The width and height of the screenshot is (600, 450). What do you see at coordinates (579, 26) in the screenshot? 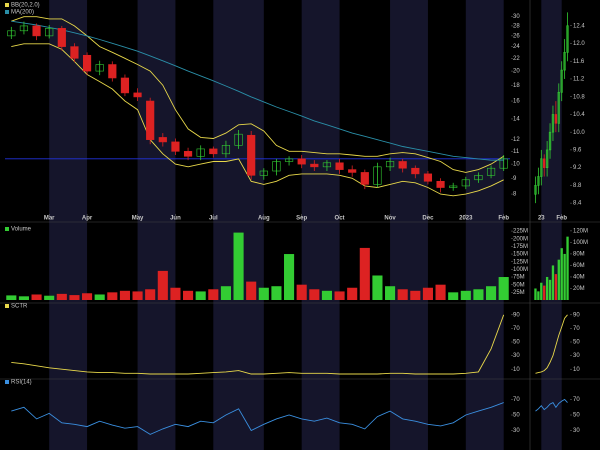
I see `y-tick-label: 12.4` at bounding box center [579, 26].